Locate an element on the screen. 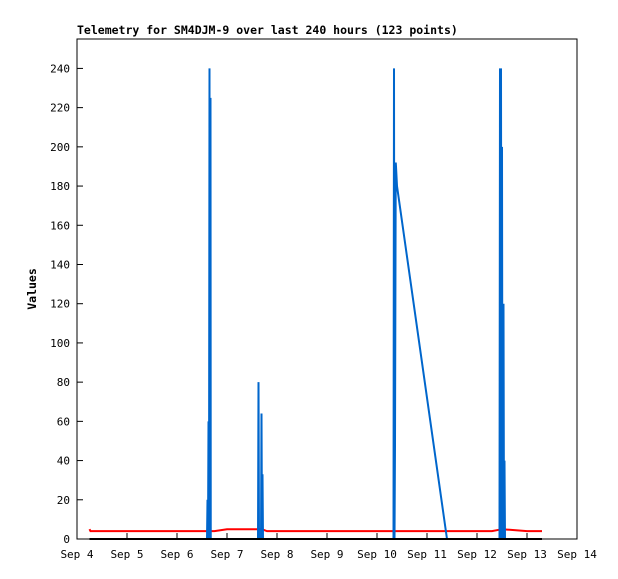 The height and width of the screenshot is (579, 618). x-tick-label: Sep 7 is located at coordinates (226, 554).